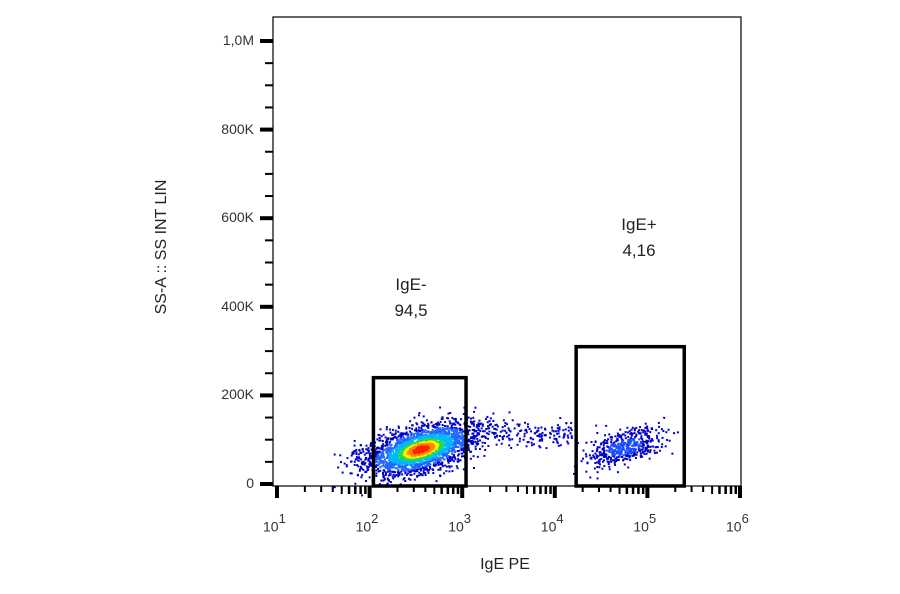 The image size is (900, 594). Describe the element at coordinates (237, 128) in the screenshot. I see `y-tick-label: 800K` at that location.